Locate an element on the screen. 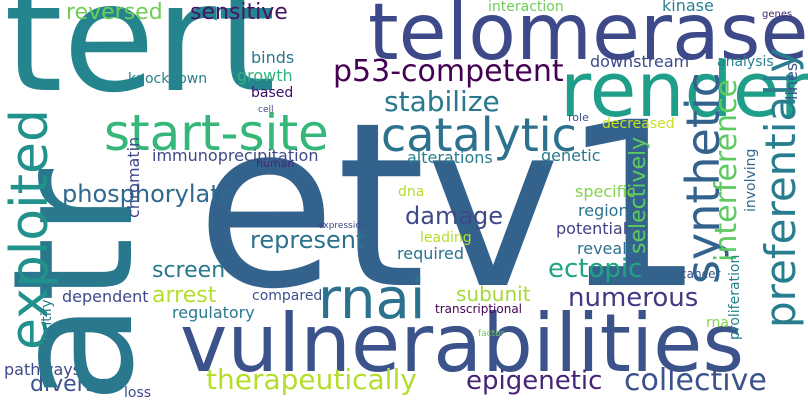 The height and width of the screenshot is (404, 808). word-immunoprecipitation: immunoprecipitation is located at coordinates (235, 155).